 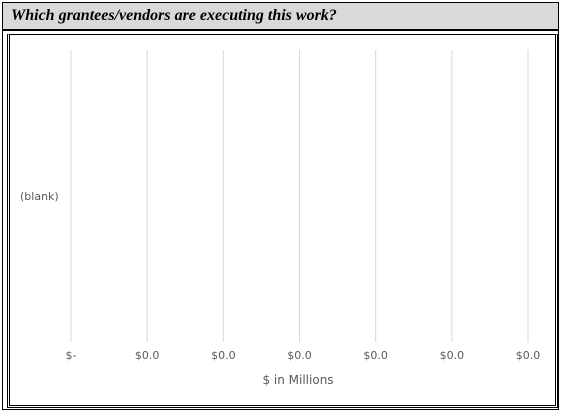 I want to click on x-tick-labels: $- $0.0 $0.0 $0.0 $0.0 $0.0 $0.0, so click(x=303, y=355).